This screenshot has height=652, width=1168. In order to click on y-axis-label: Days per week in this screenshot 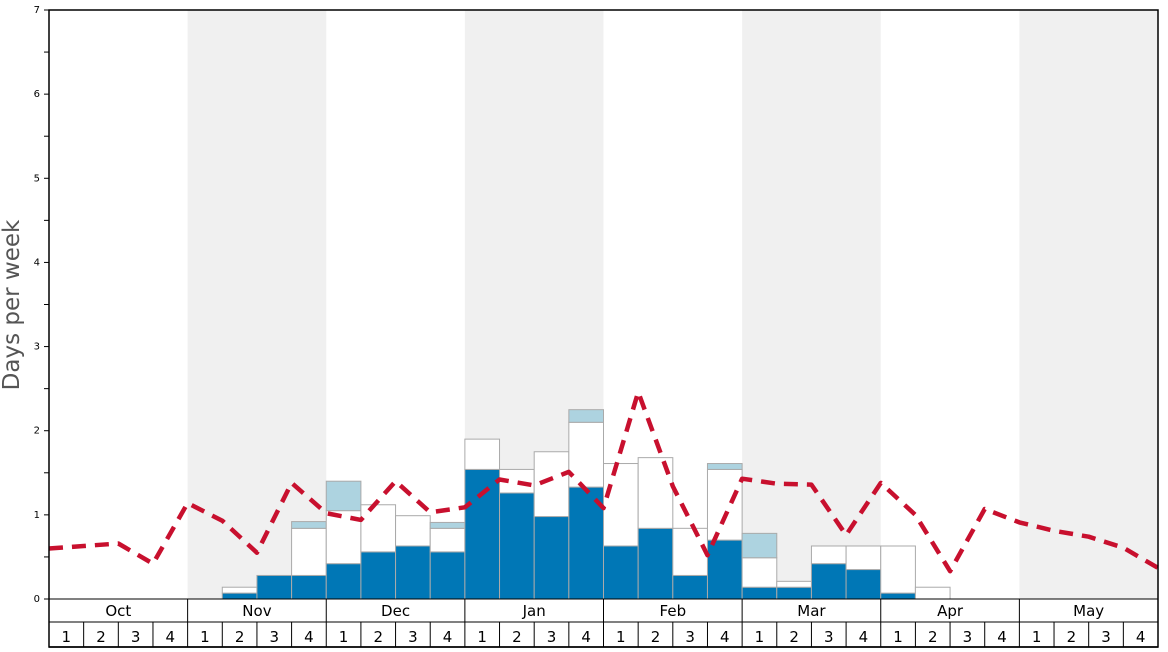, I will do `click(12, 304)`.